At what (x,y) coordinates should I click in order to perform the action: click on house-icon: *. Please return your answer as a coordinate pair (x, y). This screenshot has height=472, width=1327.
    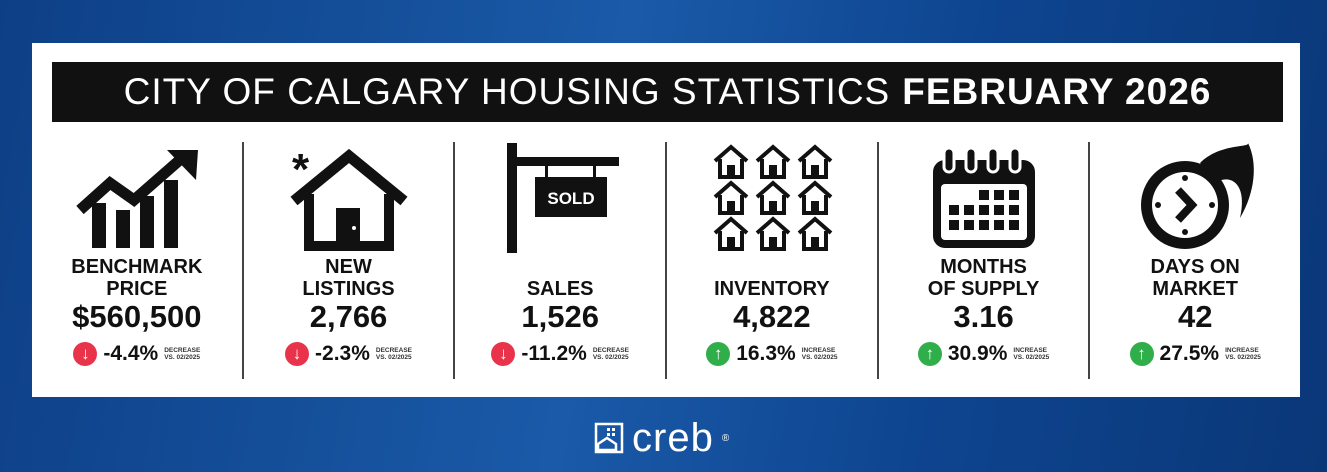
    Looking at the image, I should click on (349, 198).